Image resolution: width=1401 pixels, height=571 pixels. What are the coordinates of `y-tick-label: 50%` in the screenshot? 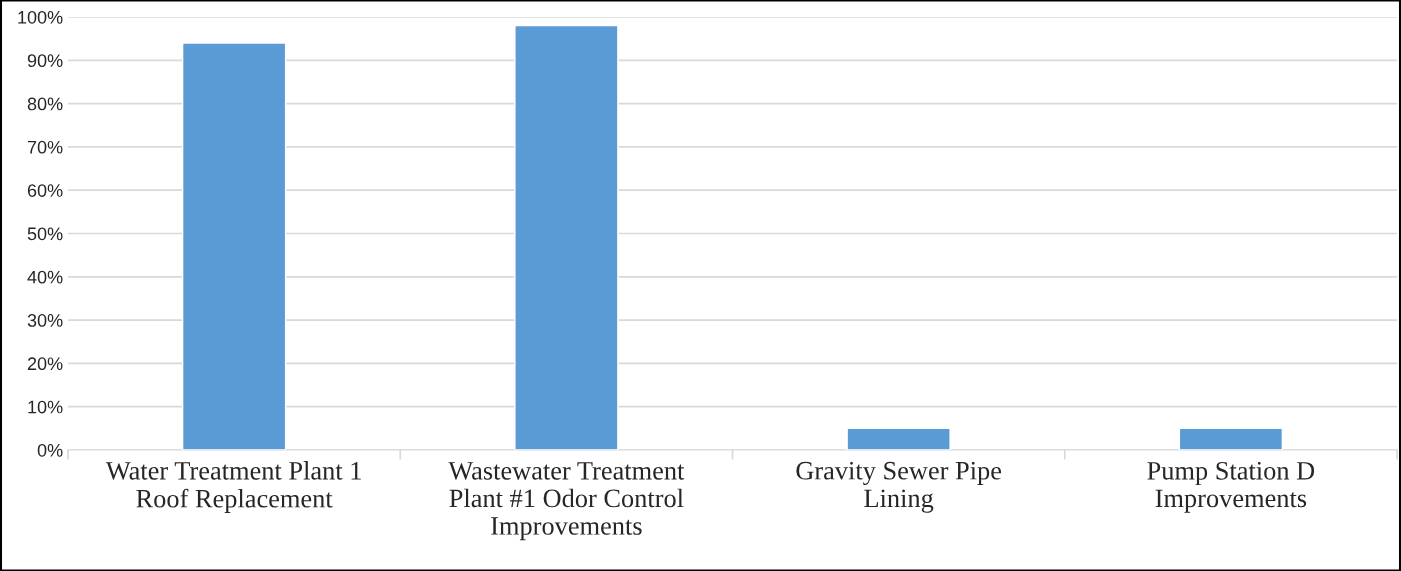 It's located at (45, 234).